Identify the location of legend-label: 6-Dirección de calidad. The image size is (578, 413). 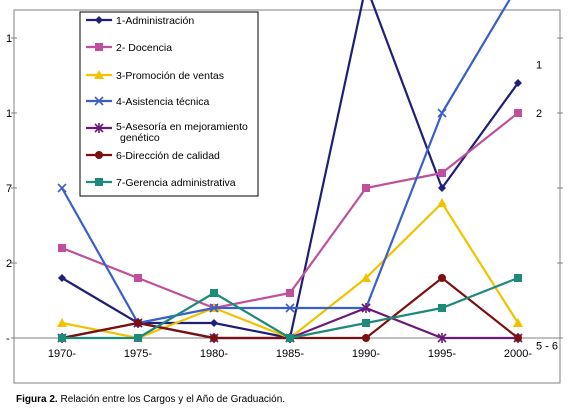
(168, 156).